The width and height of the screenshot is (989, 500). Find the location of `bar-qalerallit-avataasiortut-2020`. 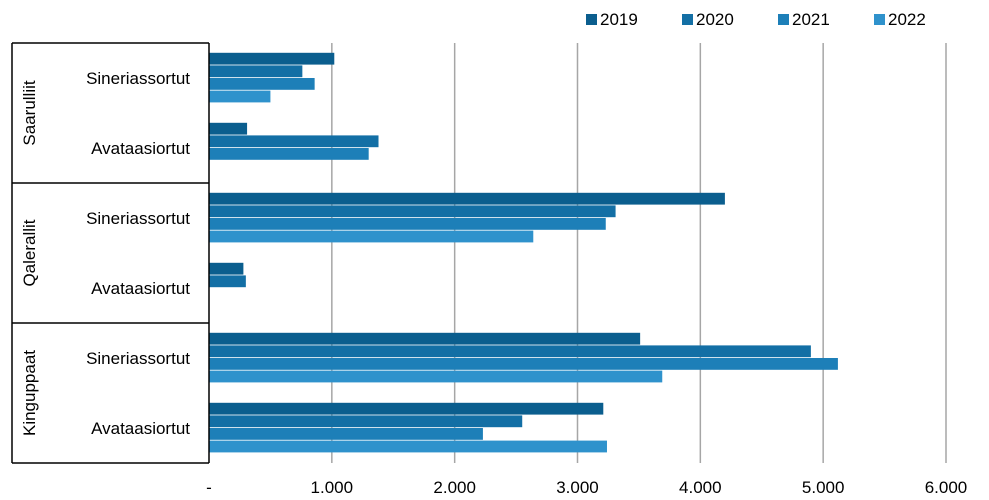

bar-qalerallit-avataasiortut-2020 is located at coordinates (227, 281).